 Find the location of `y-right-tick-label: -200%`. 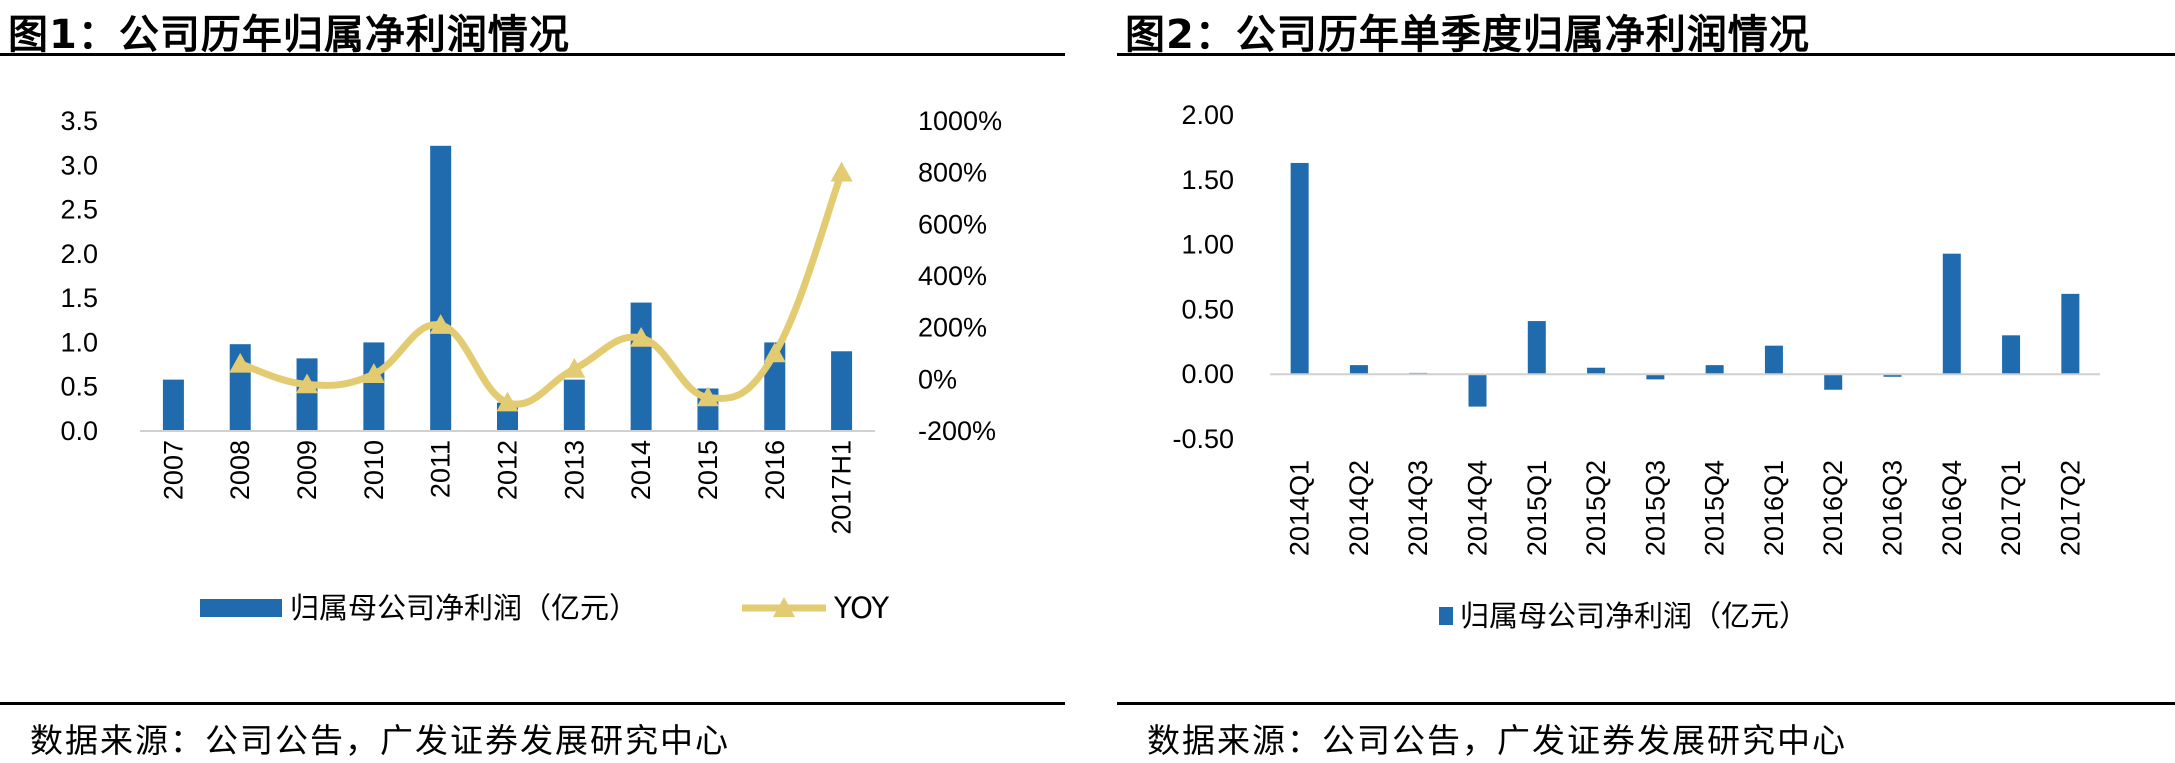

y-right-tick-label: -200% is located at coordinates (957, 431).